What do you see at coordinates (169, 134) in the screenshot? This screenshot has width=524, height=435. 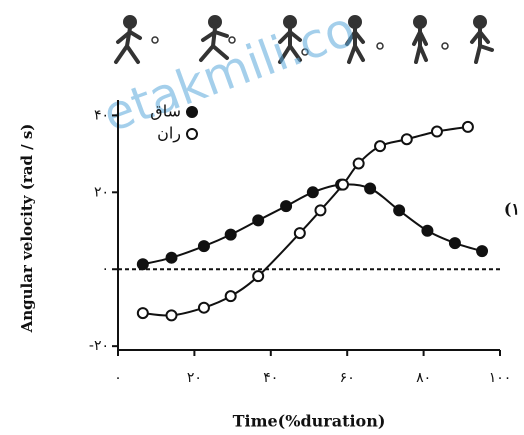 I see `legend-label: ران` at bounding box center [169, 134].